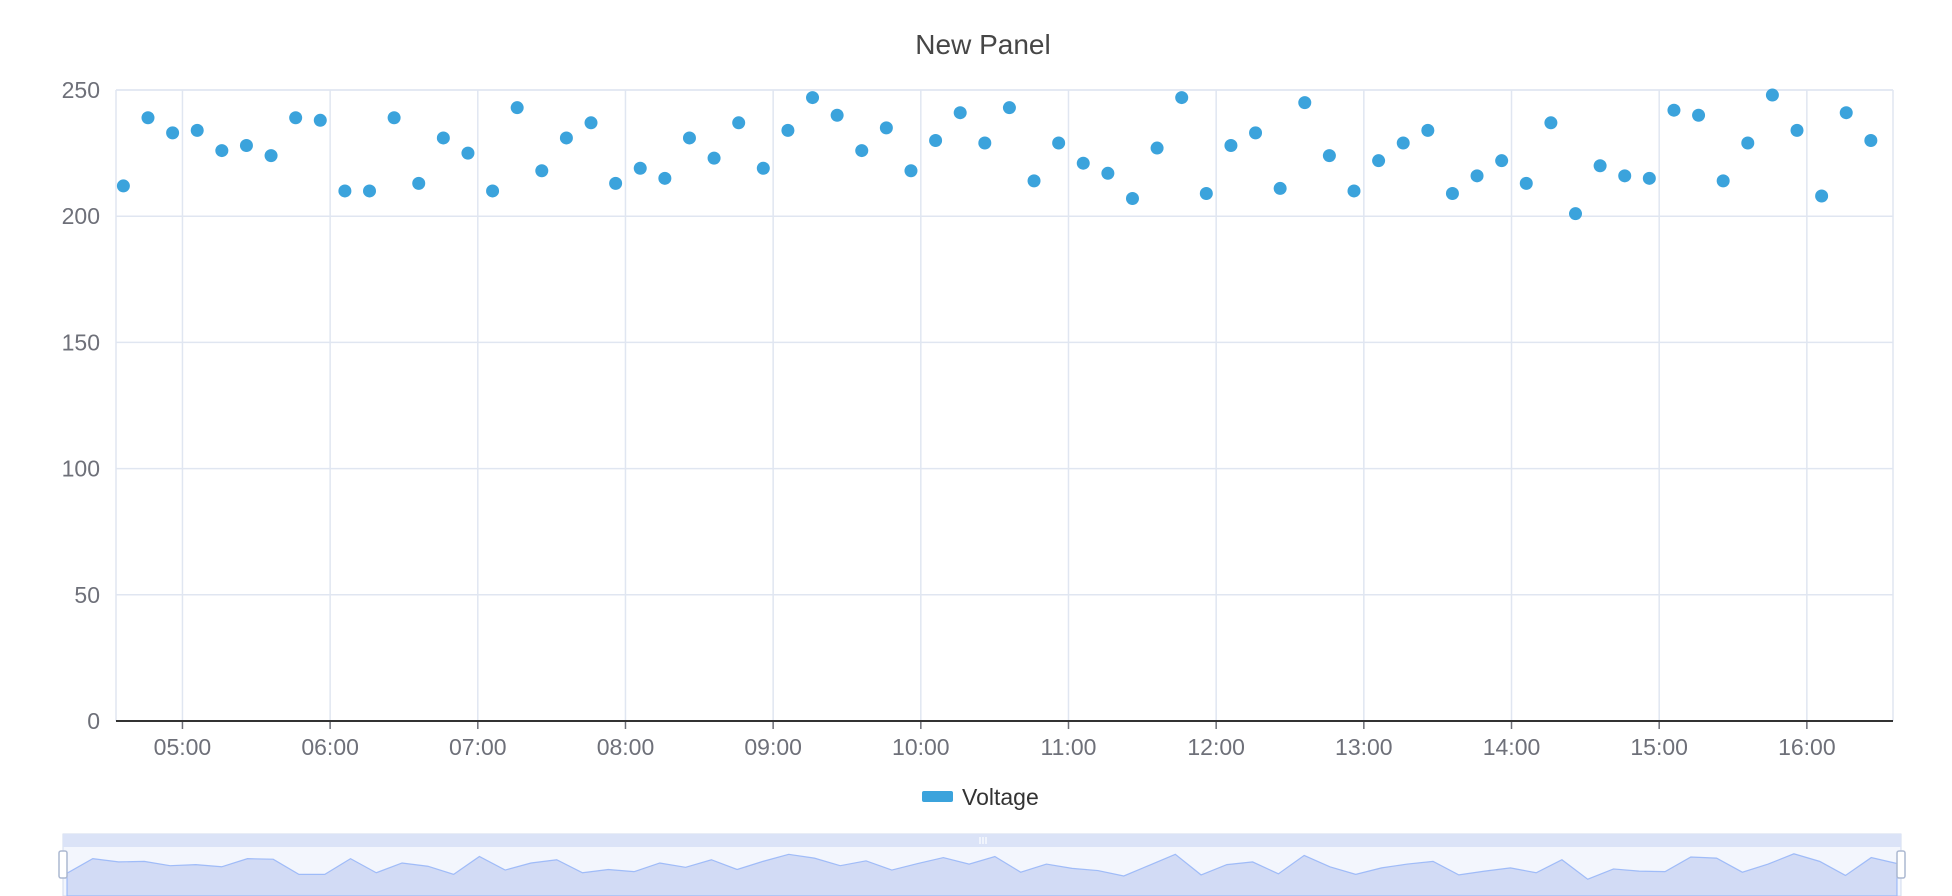 The height and width of the screenshot is (896, 1952). What do you see at coordinates (1807, 747) in the screenshot?
I see `x-tick-label: 16:00` at bounding box center [1807, 747].